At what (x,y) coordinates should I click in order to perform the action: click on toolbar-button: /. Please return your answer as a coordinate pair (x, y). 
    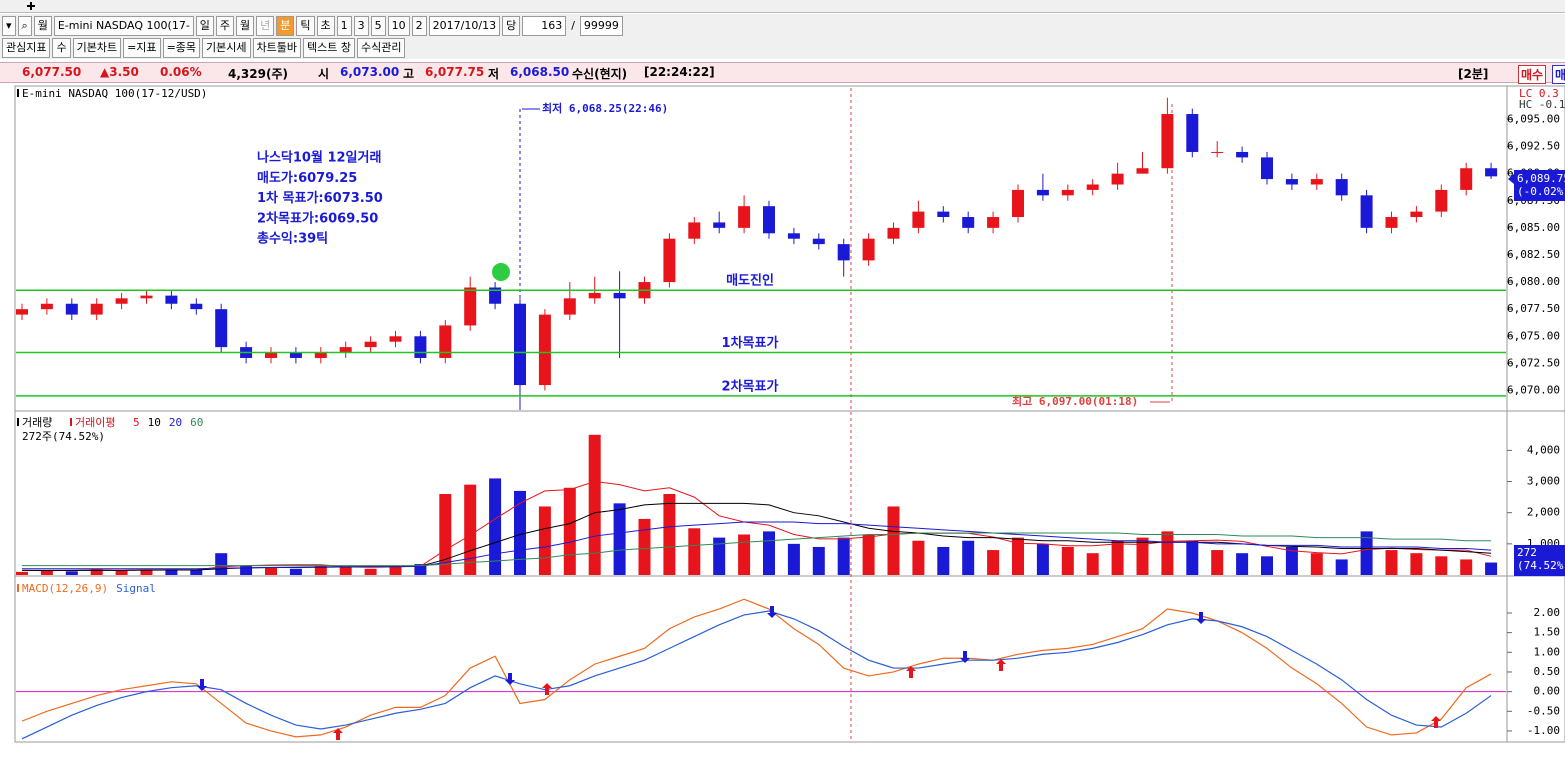
    Looking at the image, I should click on (573, 25).